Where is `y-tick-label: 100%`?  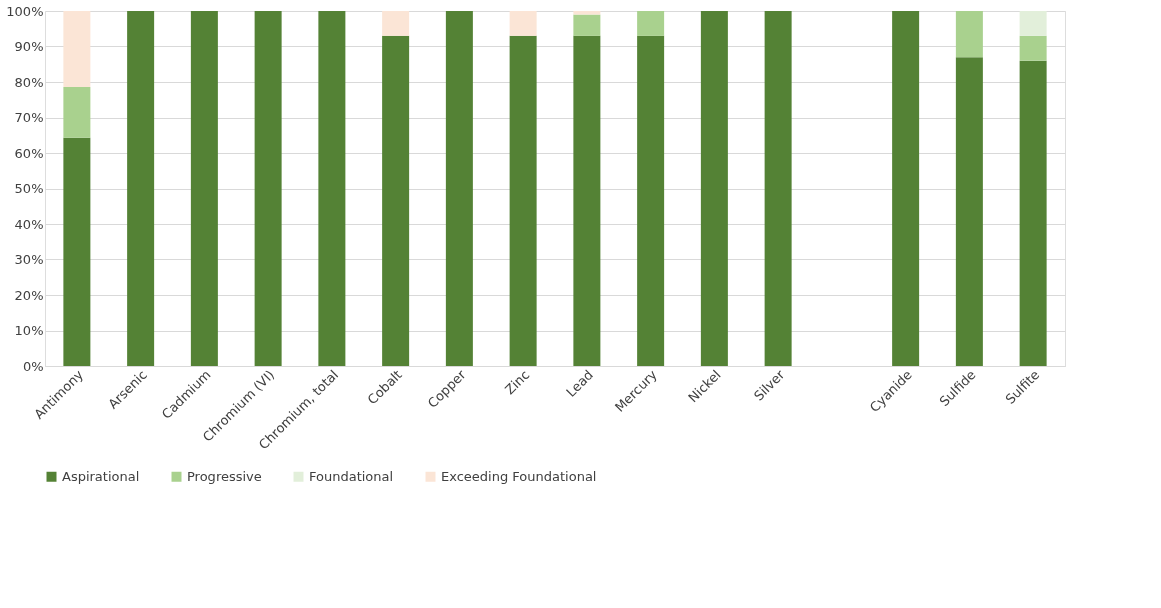 y-tick-label: 100% is located at coordinates (25, 11).